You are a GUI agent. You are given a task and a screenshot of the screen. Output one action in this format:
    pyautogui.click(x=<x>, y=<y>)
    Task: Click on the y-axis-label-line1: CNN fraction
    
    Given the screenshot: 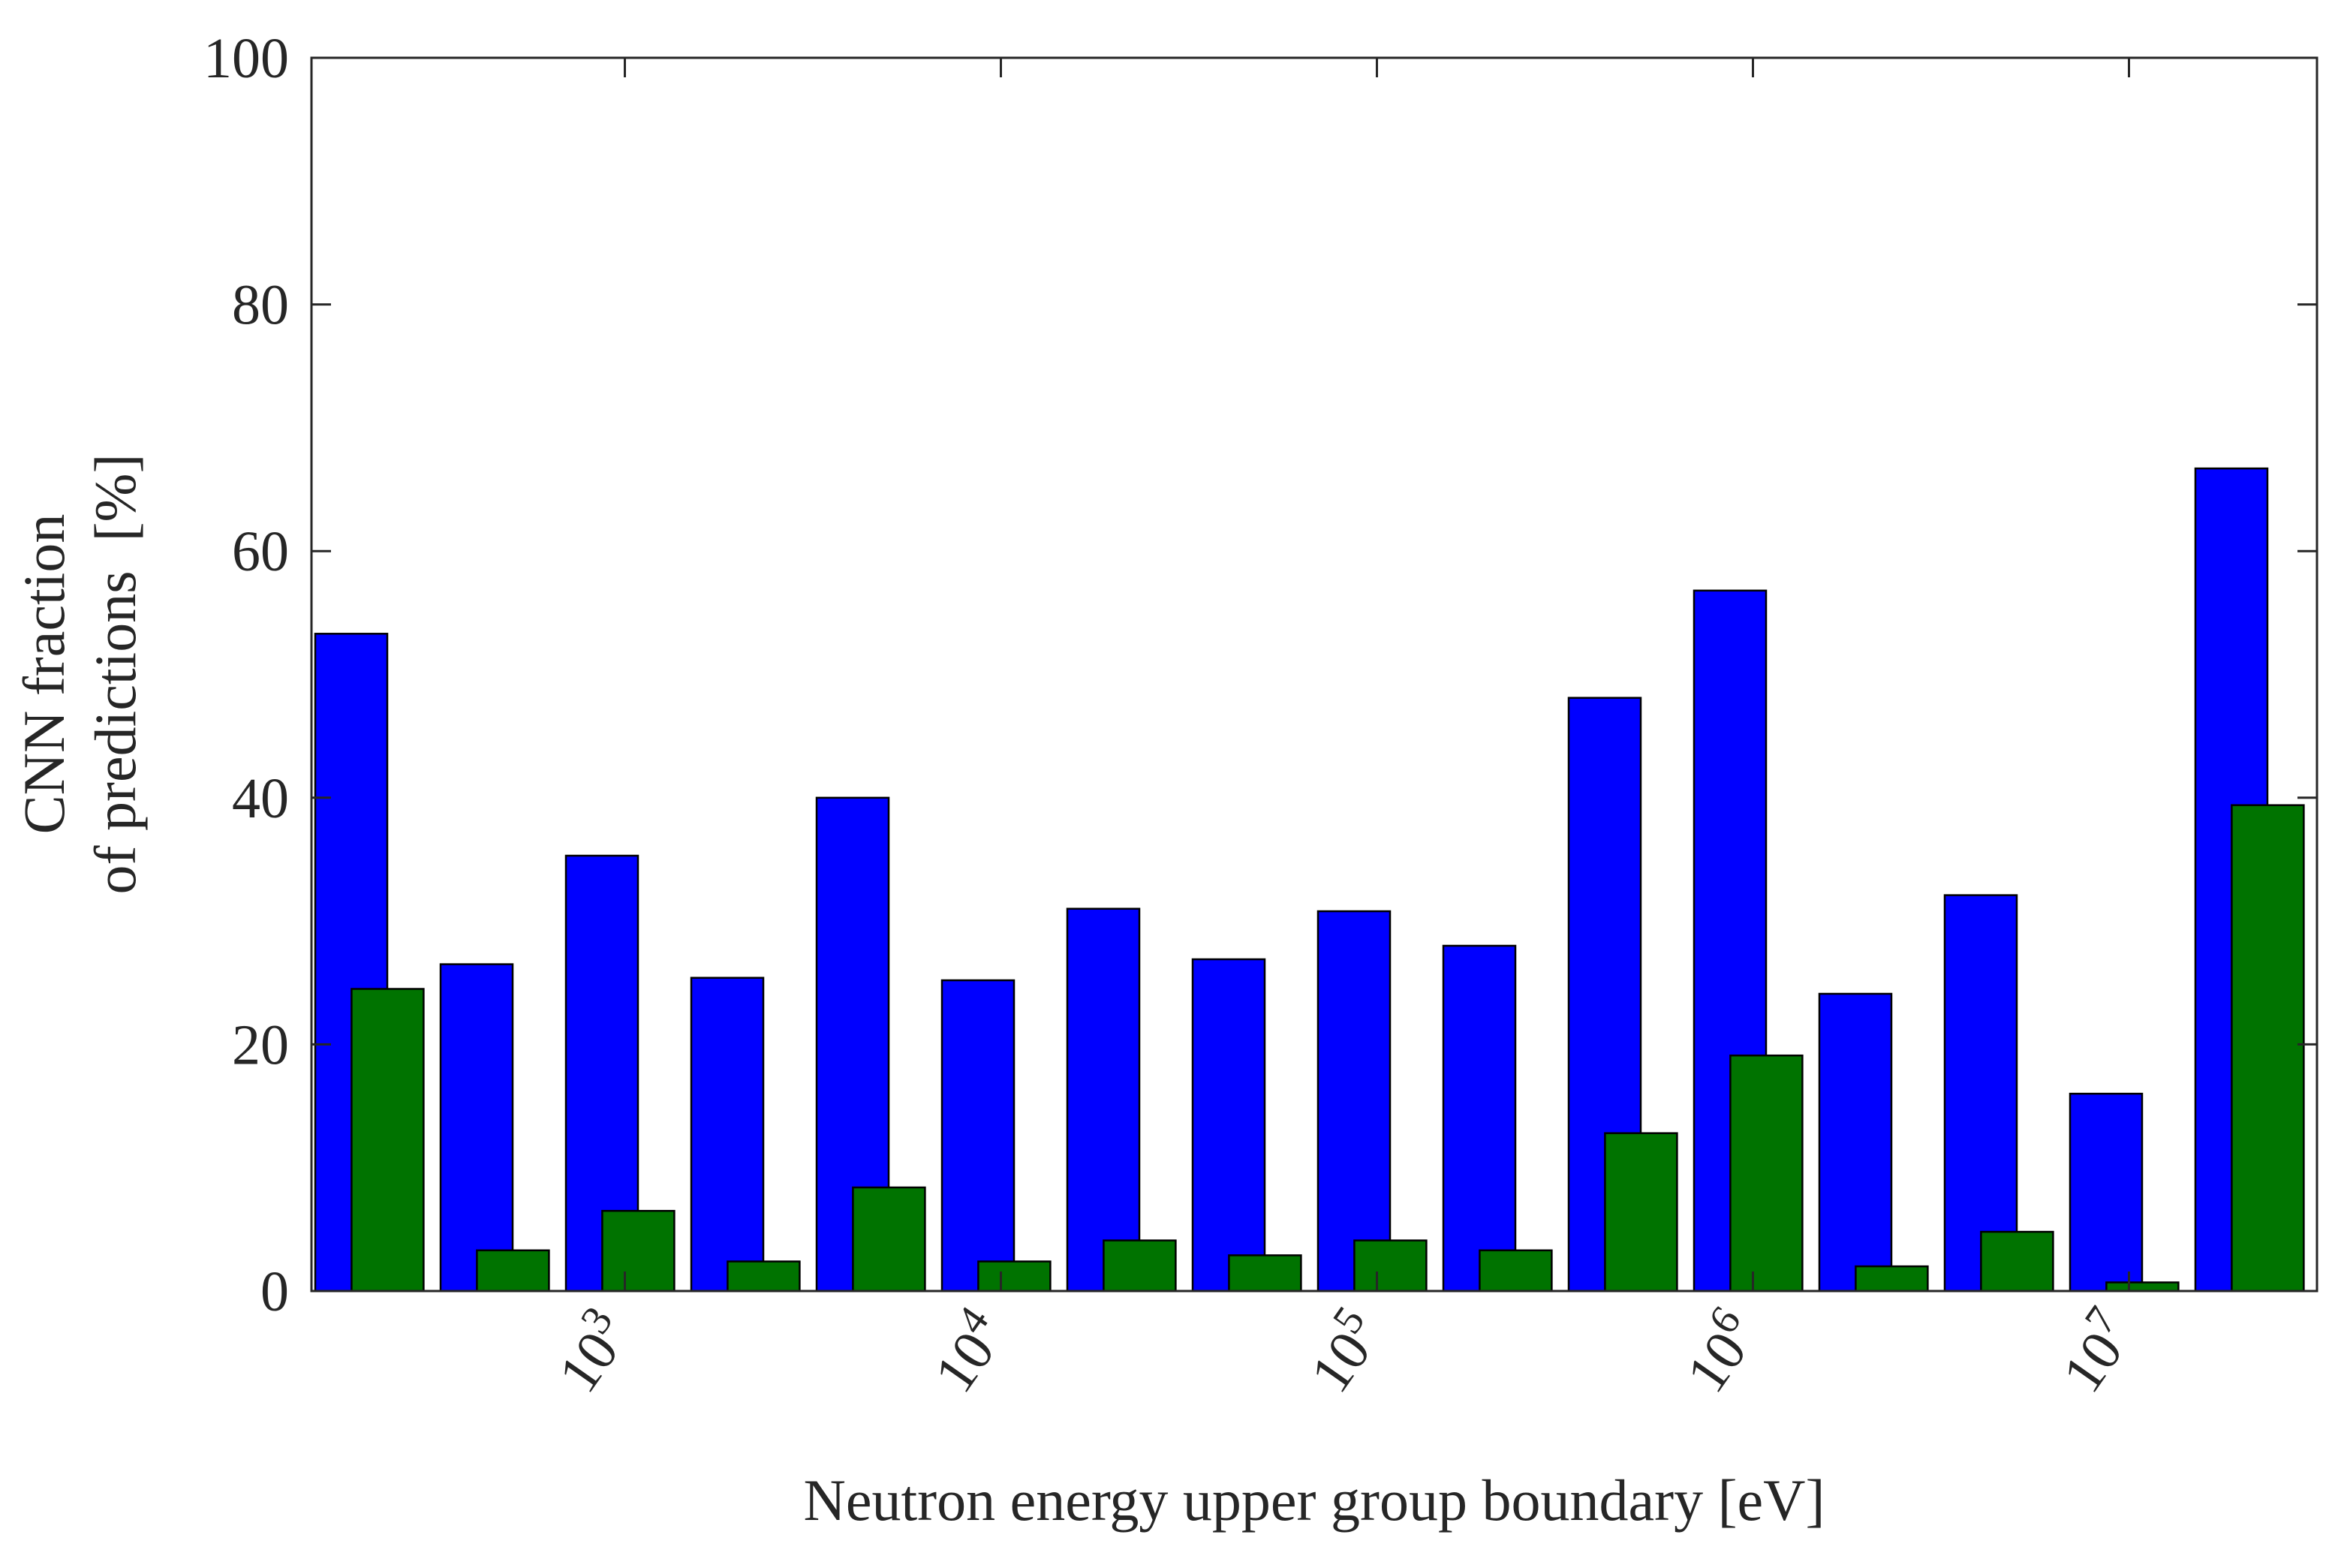 What is the action you would take?
    pyautogui.click(x=44, y=674)
    